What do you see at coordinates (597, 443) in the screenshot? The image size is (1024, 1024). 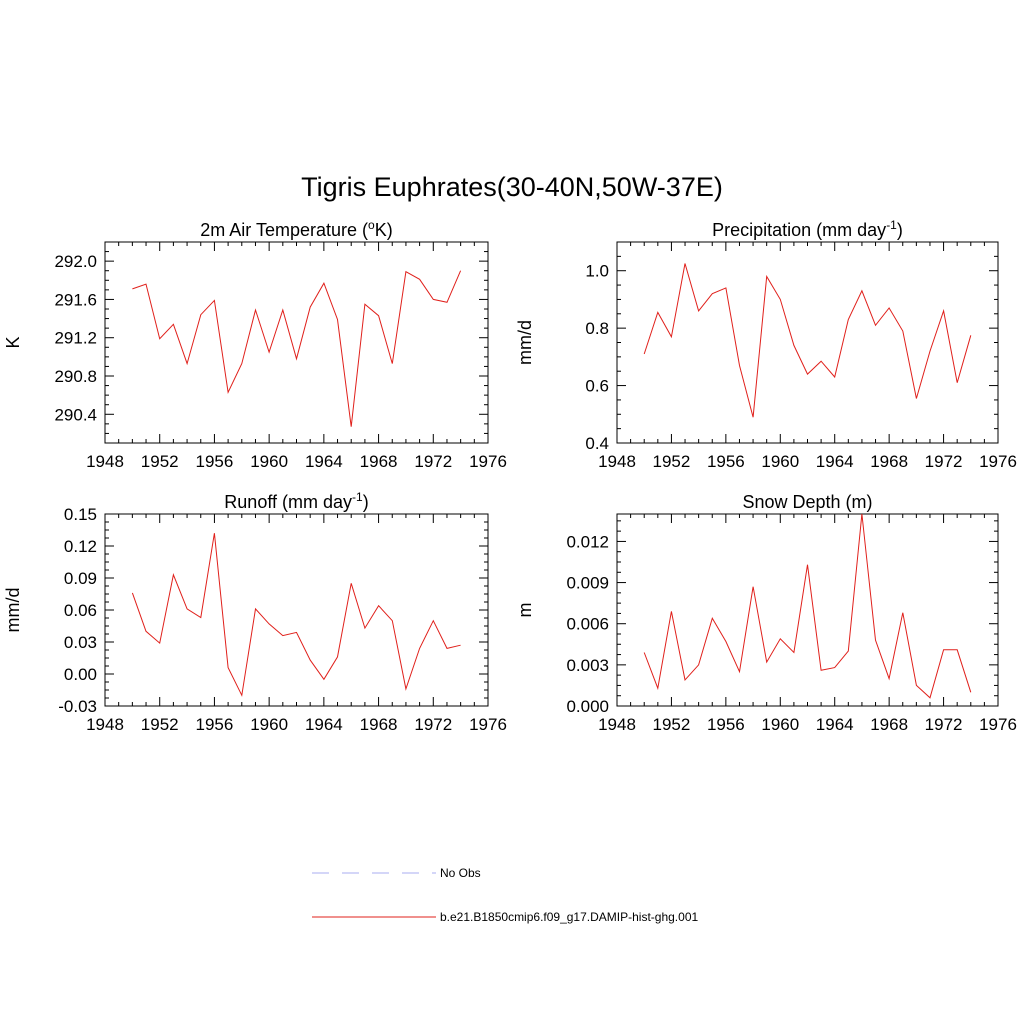 I see `y-tick-label: 0.4` at bounding box center [597, 443].